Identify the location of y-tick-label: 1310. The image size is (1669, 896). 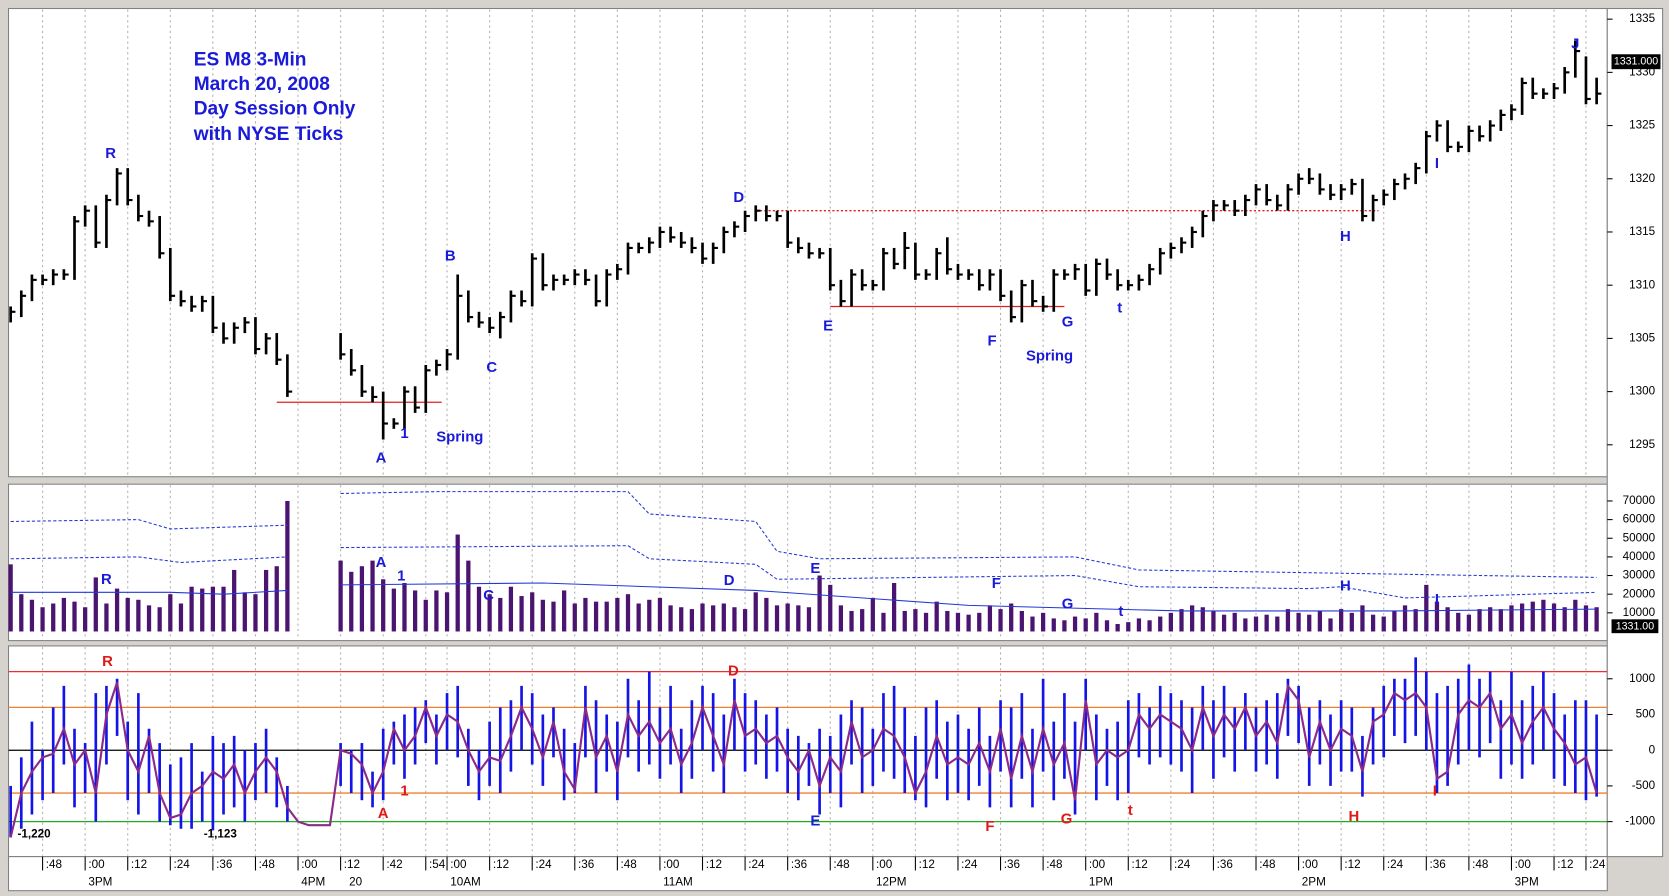
(1642, 284).